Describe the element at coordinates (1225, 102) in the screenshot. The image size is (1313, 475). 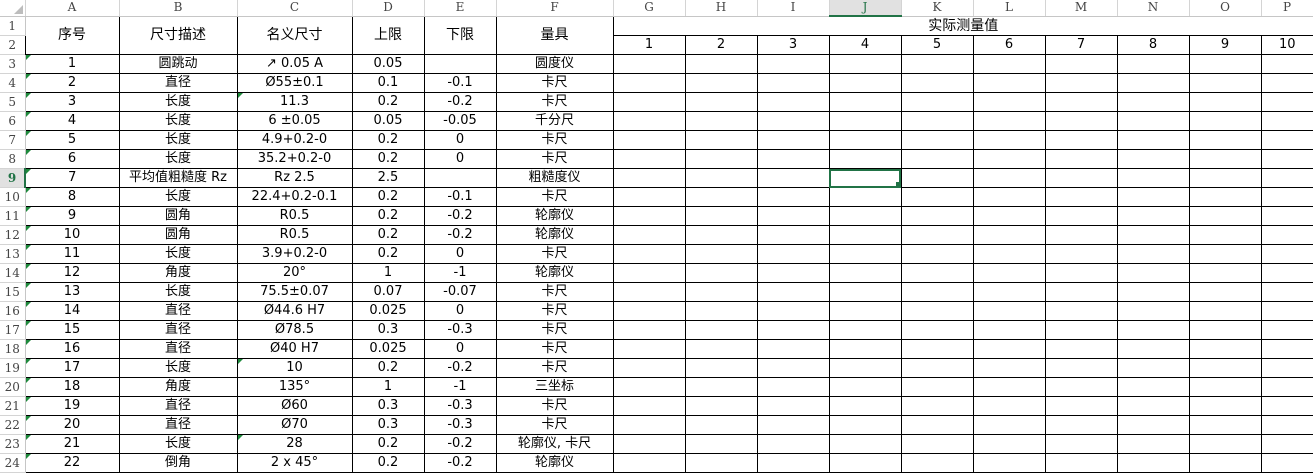
I see `cell-O5` at that location.